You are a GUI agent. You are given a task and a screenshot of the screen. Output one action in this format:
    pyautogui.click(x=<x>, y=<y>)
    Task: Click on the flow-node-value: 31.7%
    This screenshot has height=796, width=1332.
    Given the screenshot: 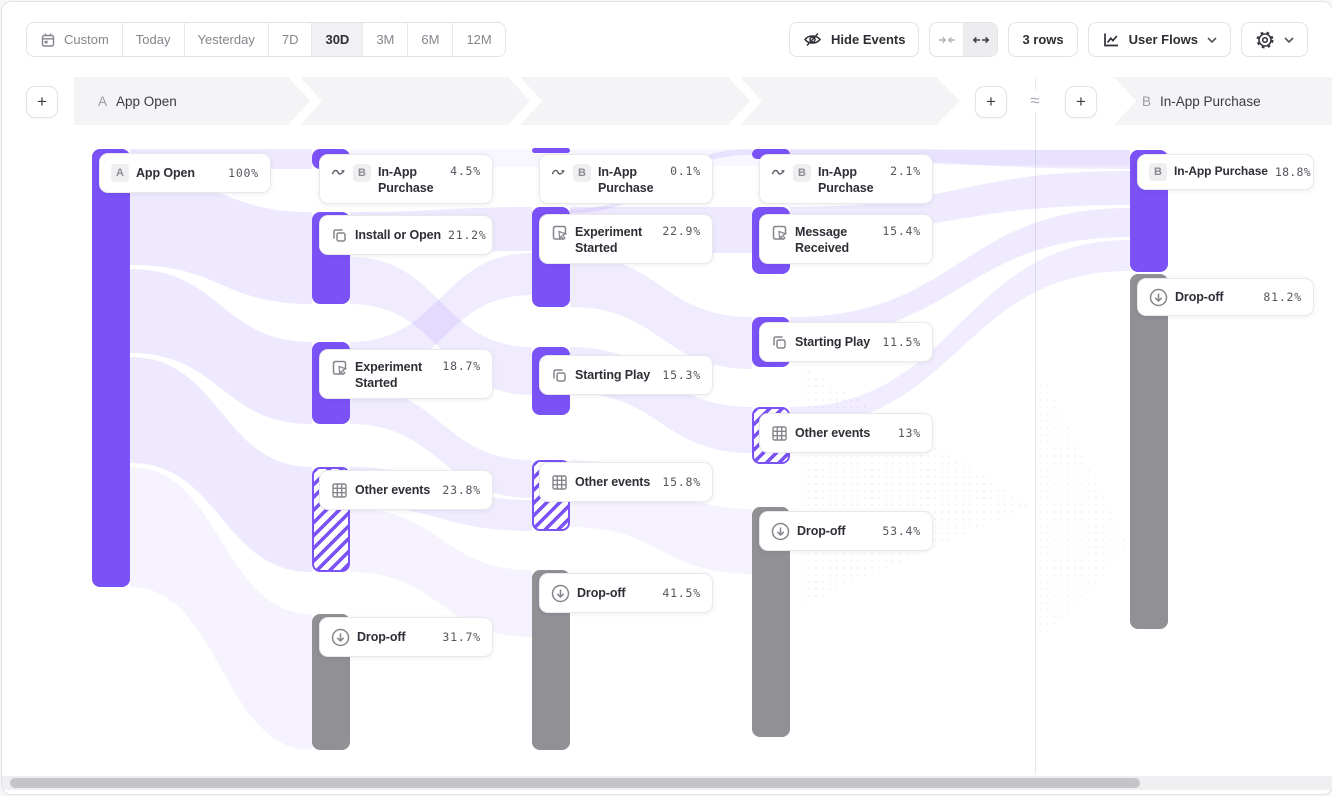 What is the action you would take?
    pyautogui.click(x=461, y=637)
    